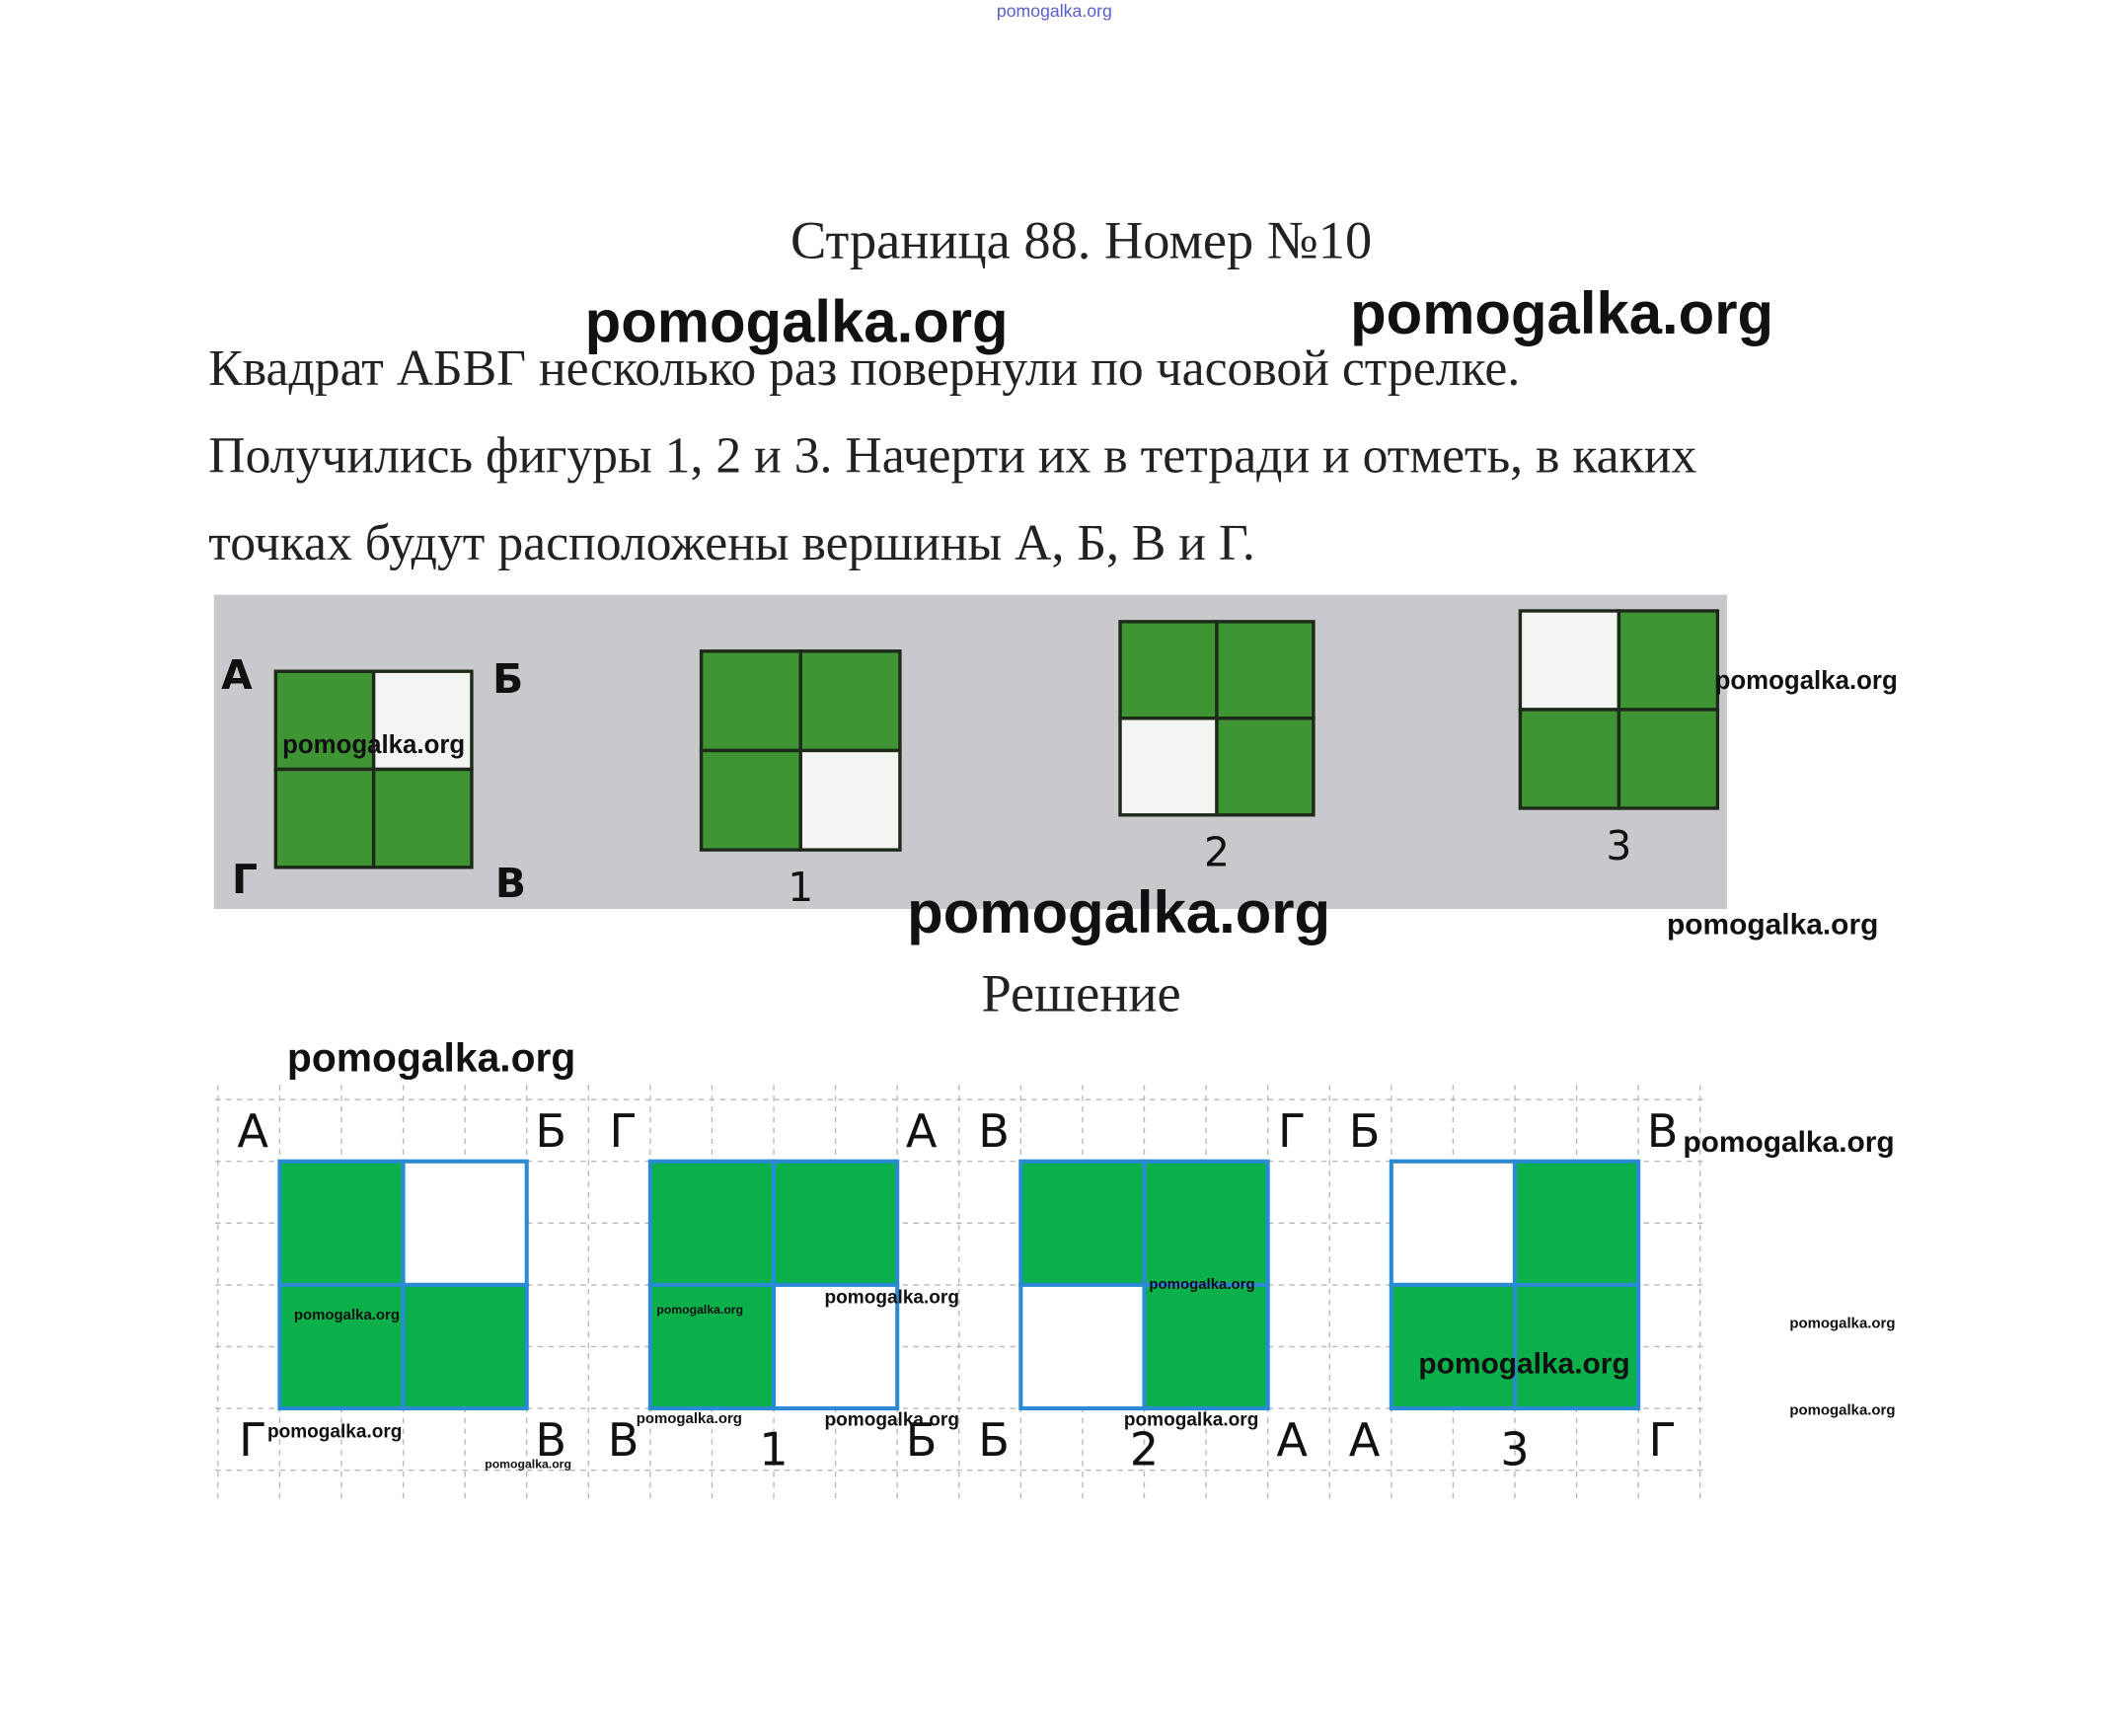  I want to click on photo-vertex-label: А, so click(237, 675).